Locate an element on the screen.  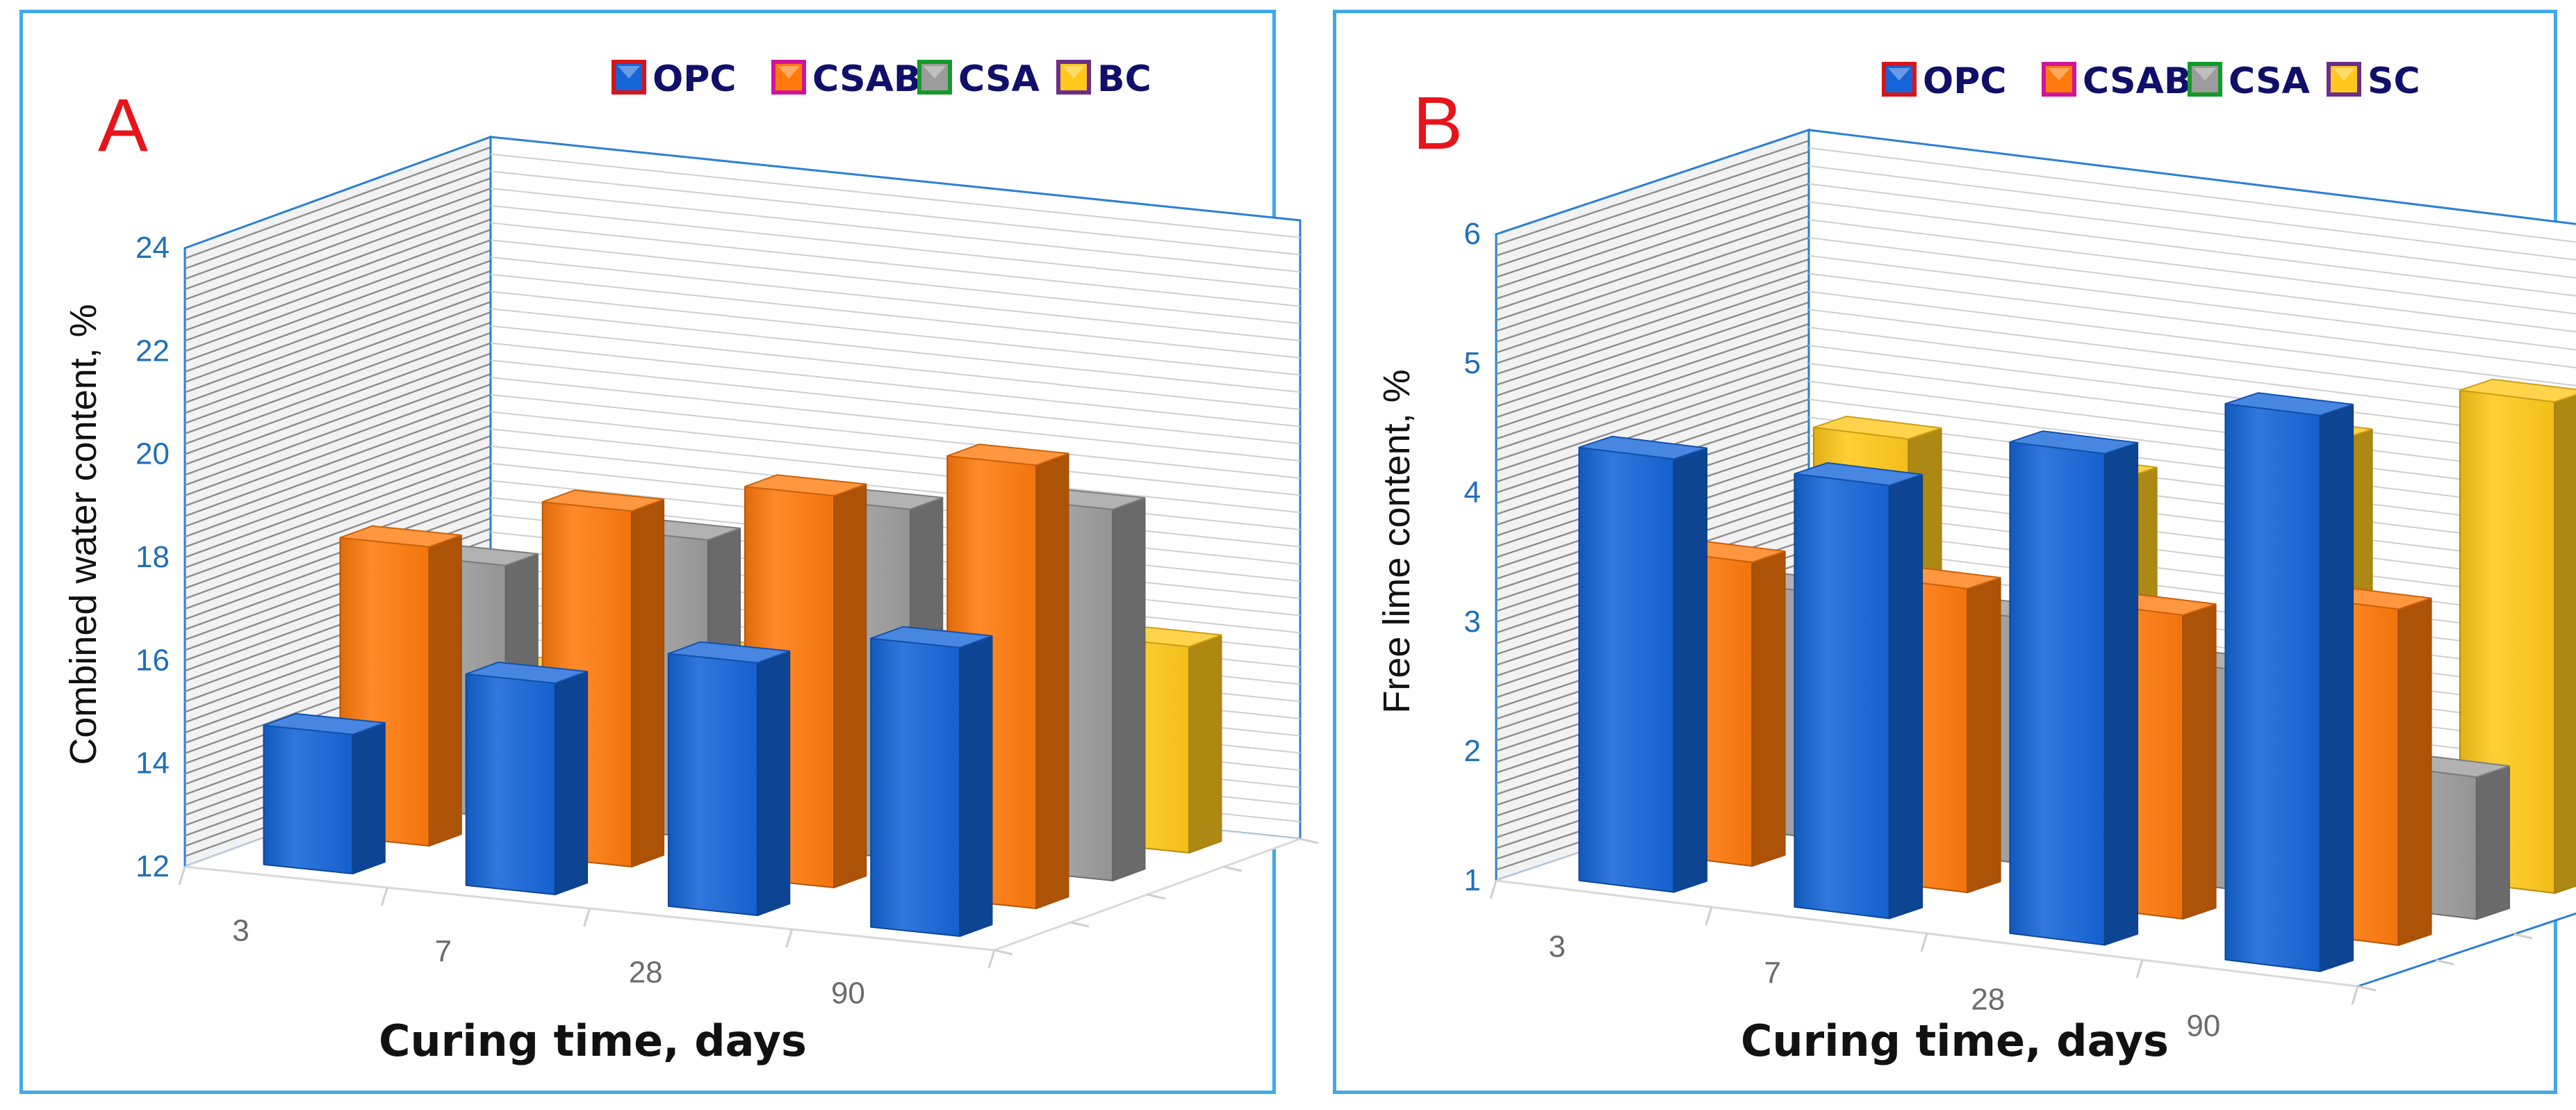
legend: OPC CSAB CSA SC is located at coordinates (2151, 81).